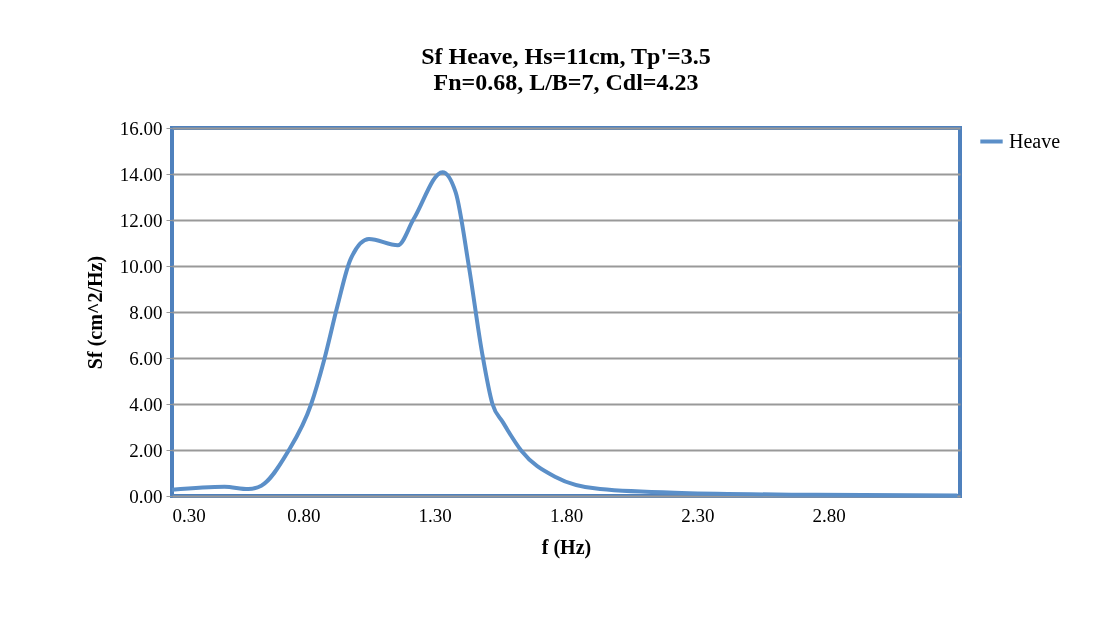 The image size is (1101, 628). Describe the element at coordinates (566, 82) in the screenshot. I see `text: Fn=0.68, L/B=7, Cdl=4.23` at that location.